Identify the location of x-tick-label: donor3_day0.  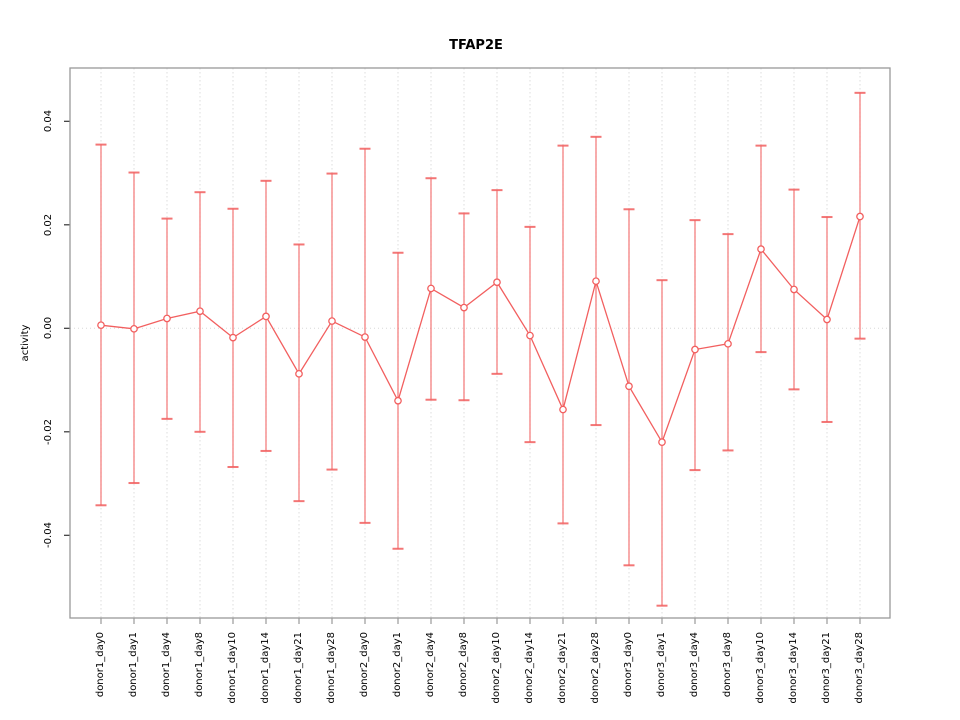
(628, 665).